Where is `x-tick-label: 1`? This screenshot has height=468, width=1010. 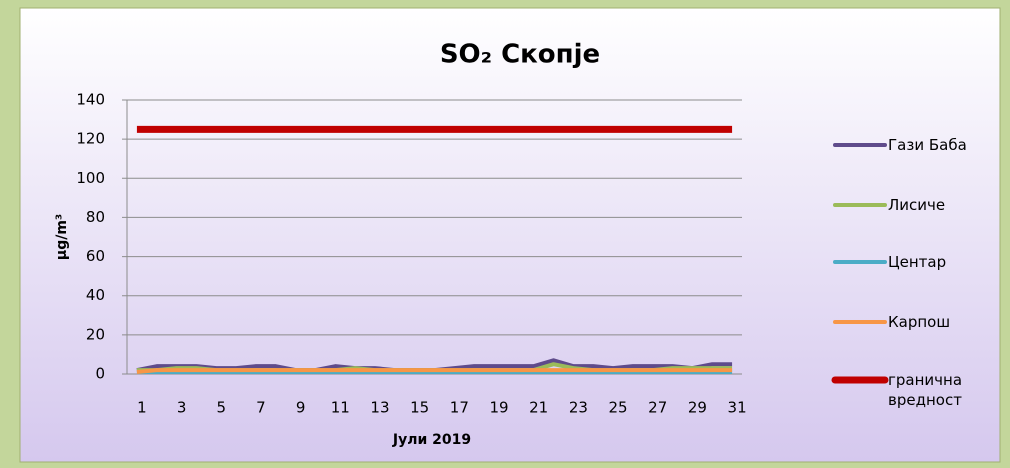
x-tick-label: 1 is located at coordinates (142, 408).